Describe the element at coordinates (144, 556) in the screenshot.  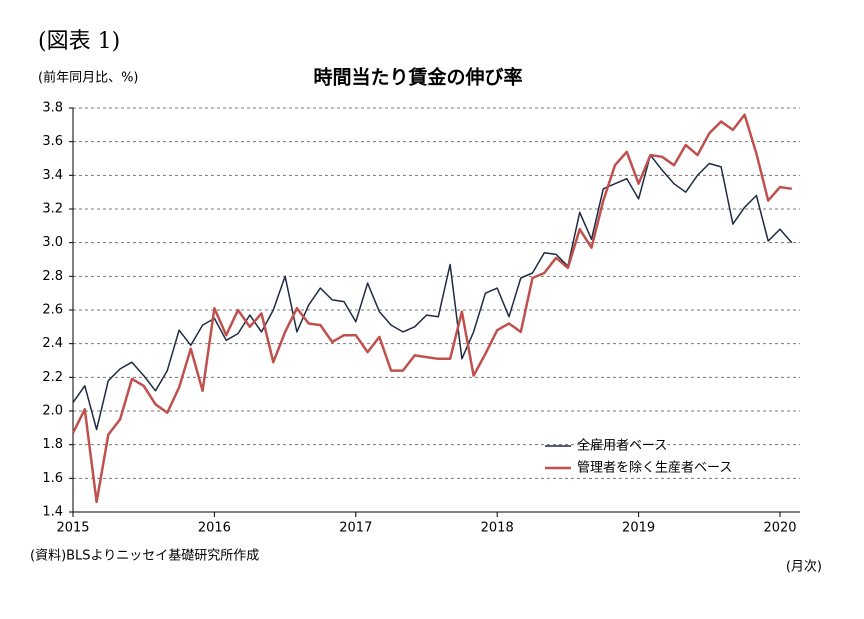
I see `source: (資料)BLSよりニッセイ基礎研究所作成` at that location.